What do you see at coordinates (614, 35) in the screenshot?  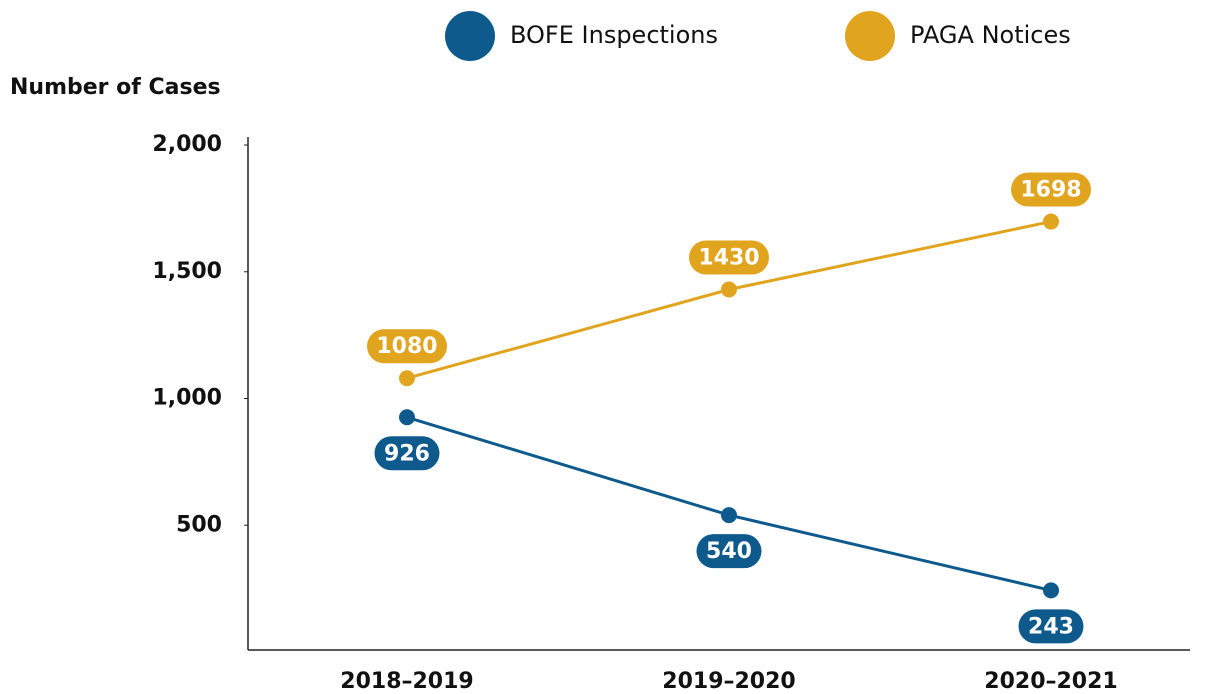 I see `legend-label: BOFE Inspections` at bounding box center [614, 35].